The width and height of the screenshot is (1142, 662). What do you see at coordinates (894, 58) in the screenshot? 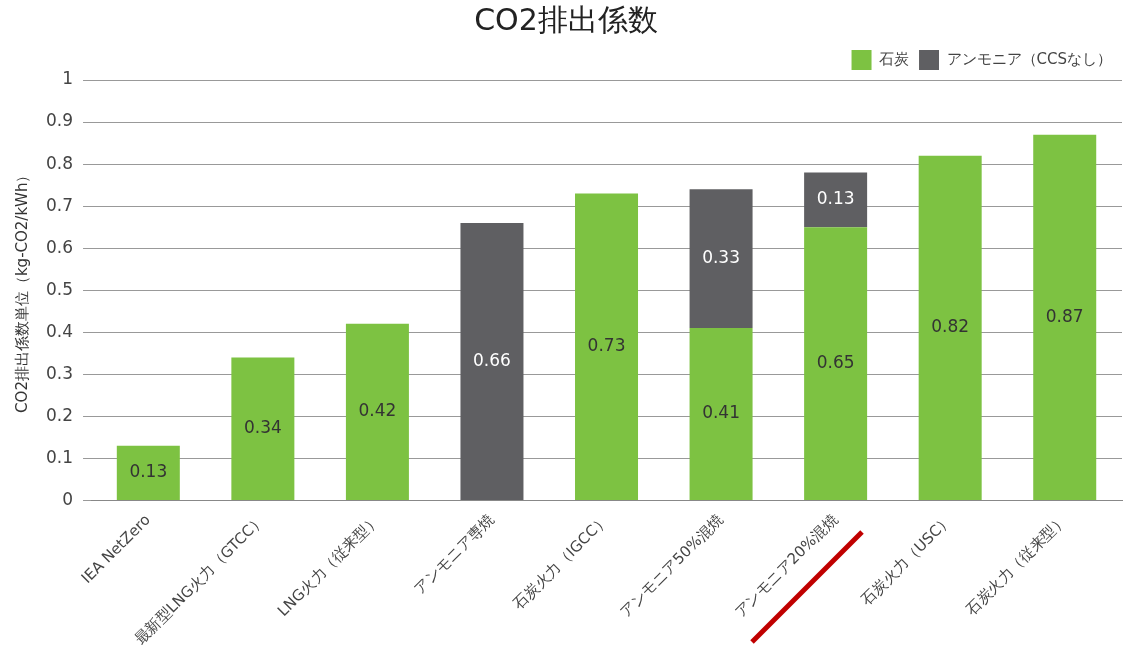
I see `legend-label: 石炭` at bounding box center [894, 58].